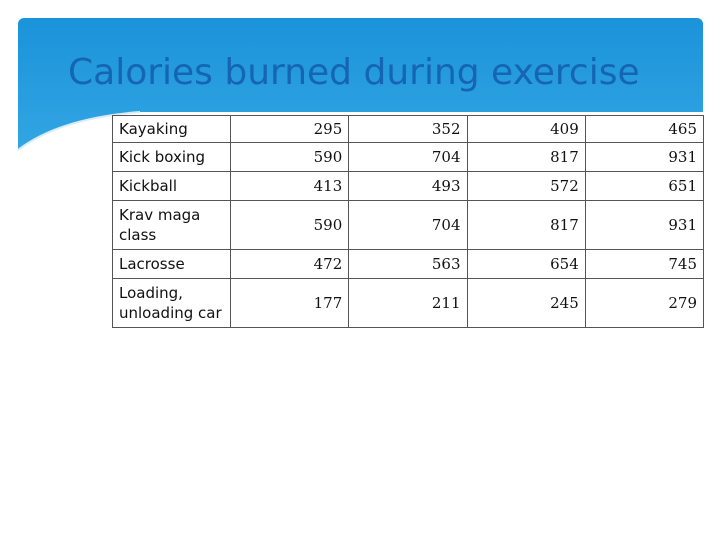 The height and width of the screenshot is (540, 720). Describe the element at coordinates (289, 129) in the screenshot. I see `value-cell: 295` at that location.